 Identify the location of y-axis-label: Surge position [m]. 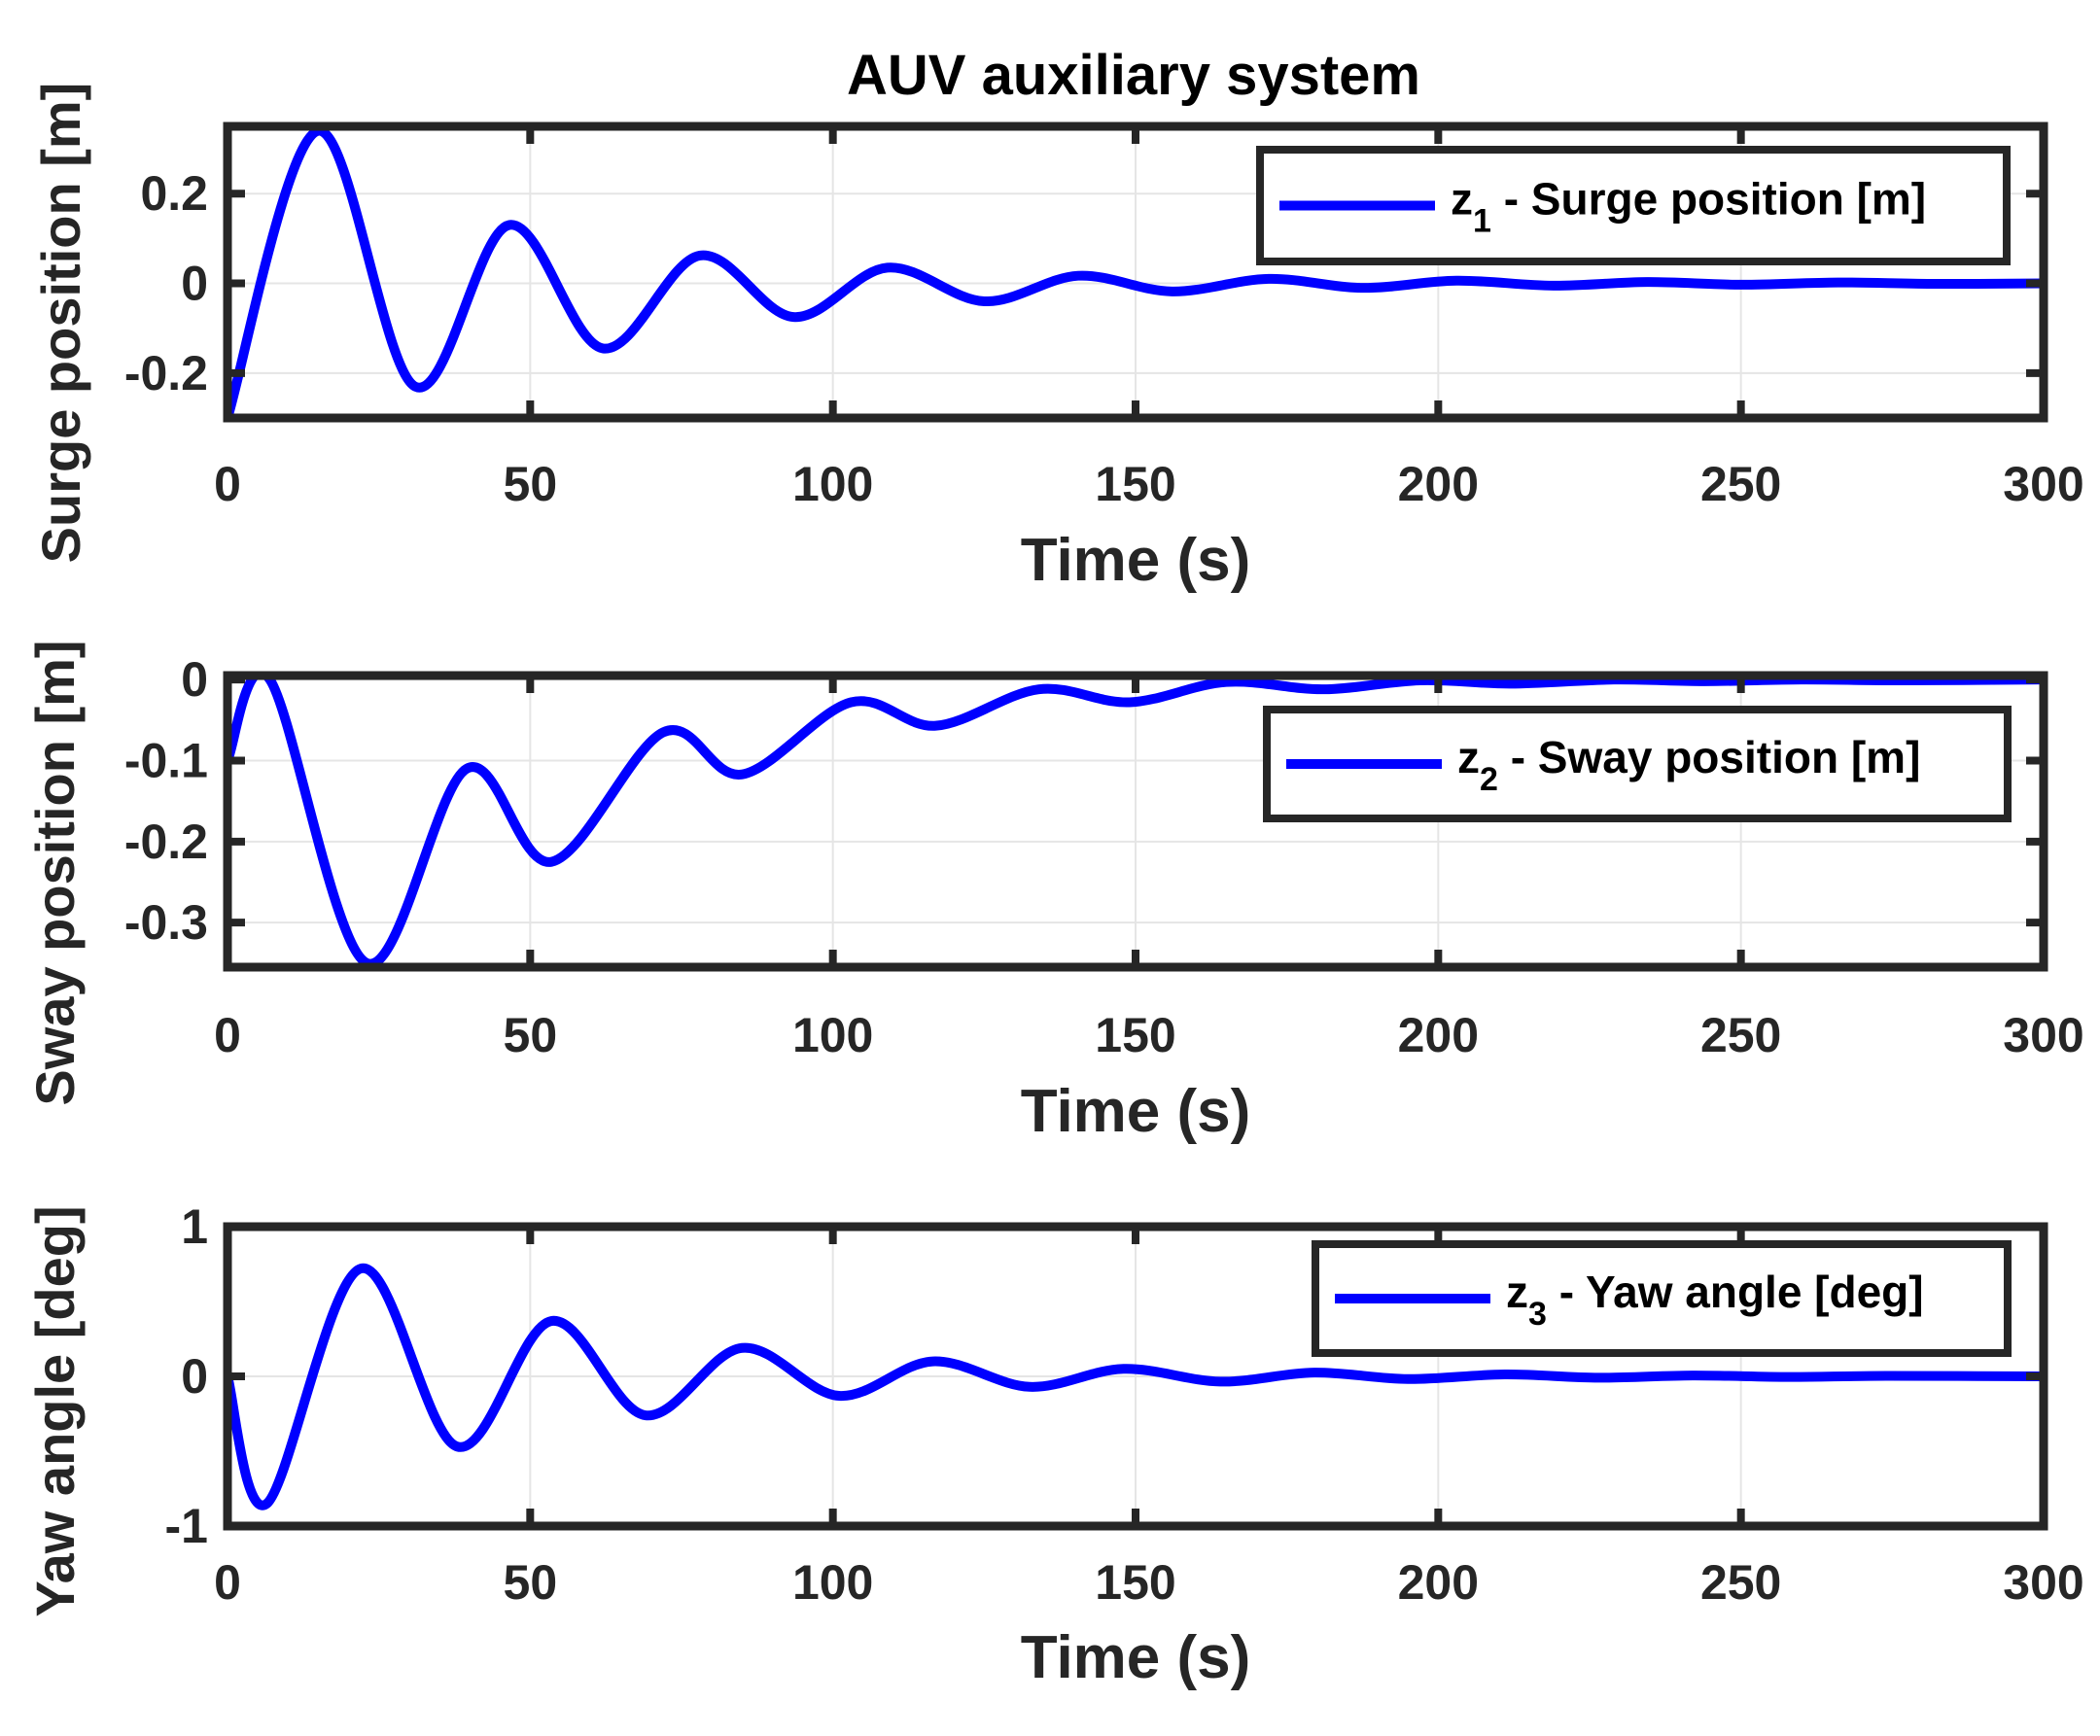
(60, 324).